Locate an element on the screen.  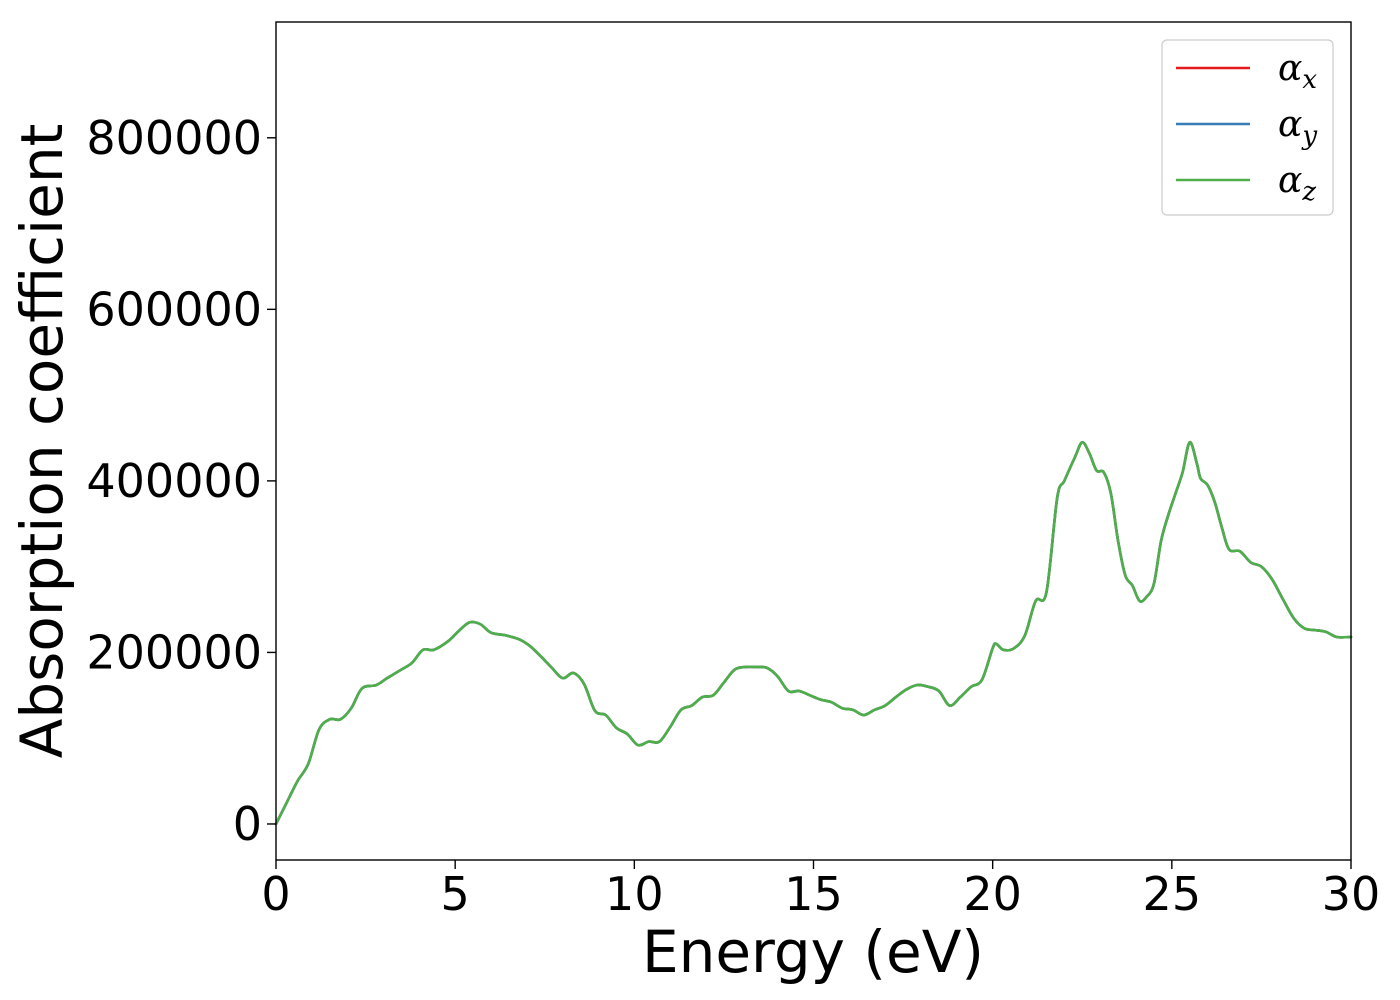
y-tick-label: 400000 is located at coordinates (174, 481).